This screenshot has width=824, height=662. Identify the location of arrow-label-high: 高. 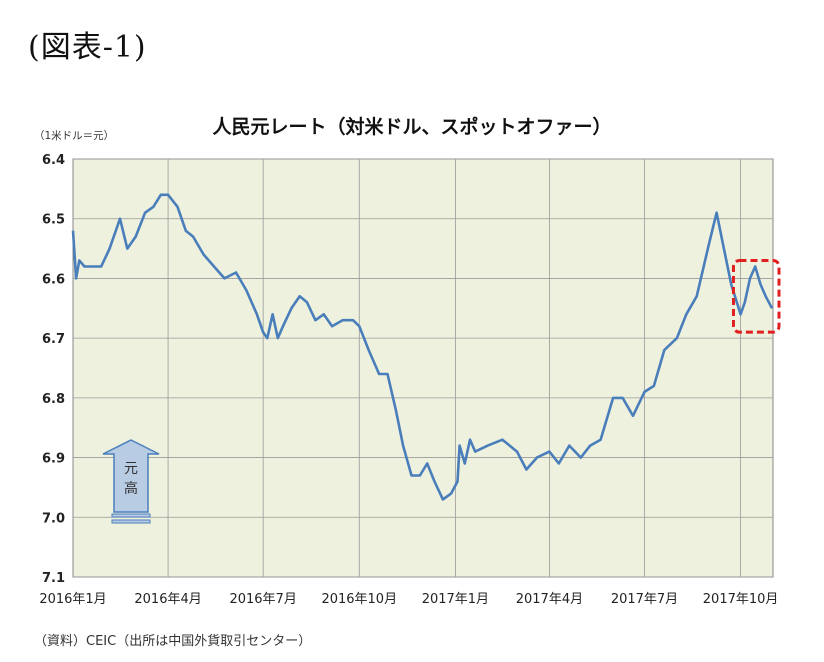
(131, 488).